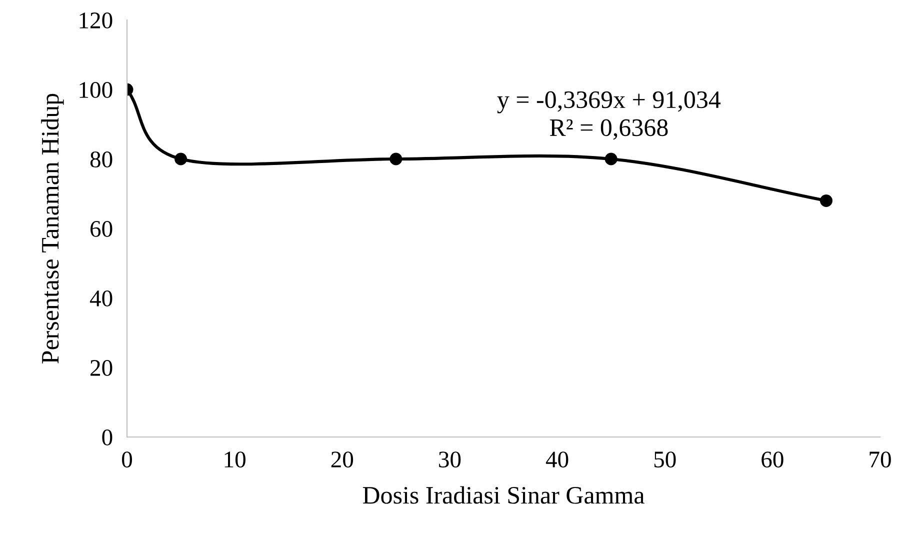 This screenshot has width=910, height=533. What do you see at coordinates (450, 460) in the screenshot?
I see `x-tick-label: 30` at bounding box center [450, 460].